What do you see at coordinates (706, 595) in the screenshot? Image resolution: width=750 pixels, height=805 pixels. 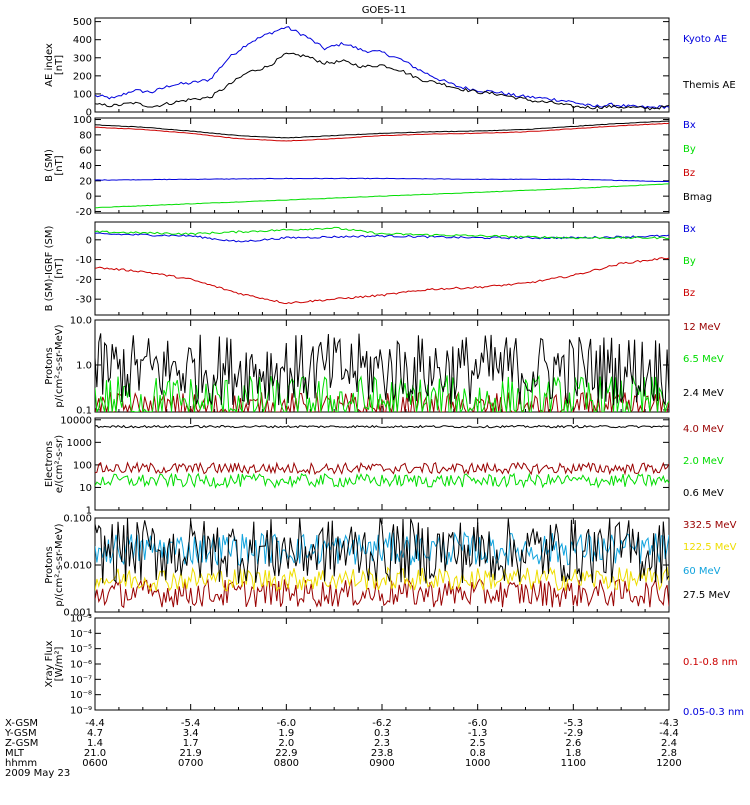 I see `legend-entry: 27.5 MeV` at bounding box center [706, 595].